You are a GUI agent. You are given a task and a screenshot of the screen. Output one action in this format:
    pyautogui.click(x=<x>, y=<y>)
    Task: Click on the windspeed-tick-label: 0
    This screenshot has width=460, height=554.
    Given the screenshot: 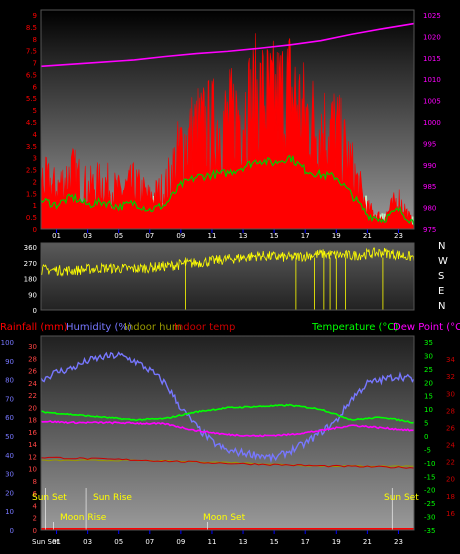 What is the action you would take?
    pyautogui.click(x=35, y=230)
    